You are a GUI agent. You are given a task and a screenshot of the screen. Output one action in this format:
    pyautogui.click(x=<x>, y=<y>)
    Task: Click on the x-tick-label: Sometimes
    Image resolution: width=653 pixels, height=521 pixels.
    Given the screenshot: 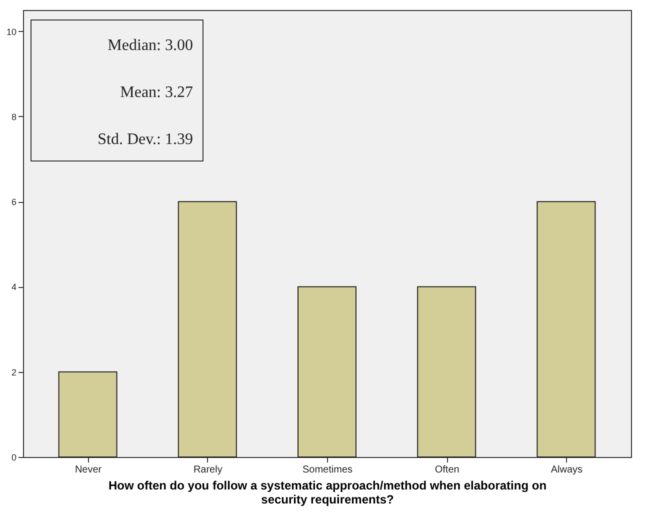 What is the action you would take?
    pyautogui.click(x=327, y=470)
    